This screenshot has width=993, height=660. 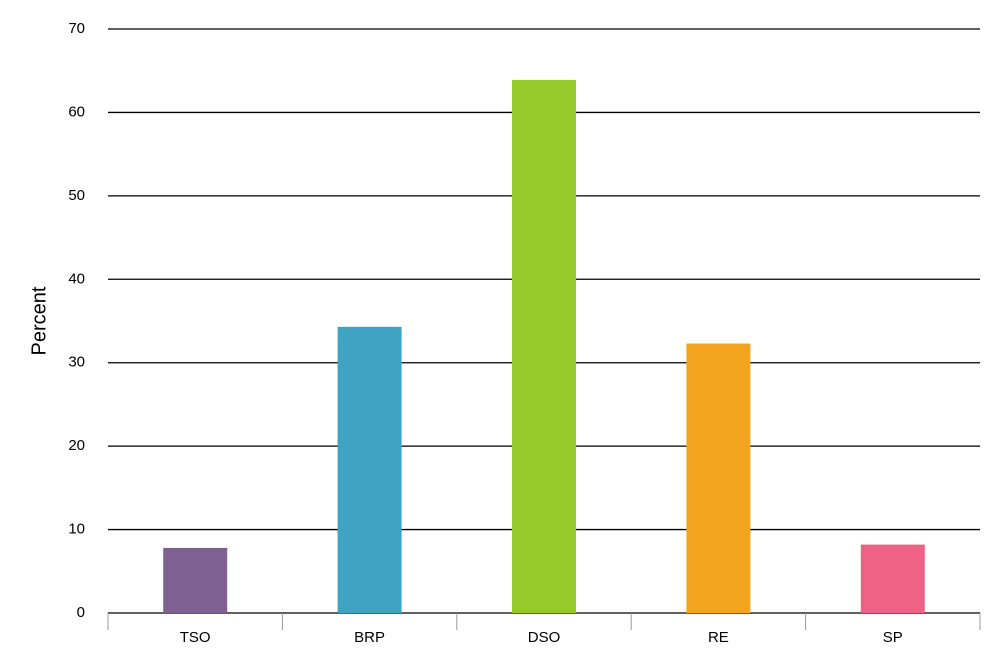 What do you see at coordinates (369, 637) in the screenshot?
I see `x-tick-label: BRP` at bounding box center [369, 637].